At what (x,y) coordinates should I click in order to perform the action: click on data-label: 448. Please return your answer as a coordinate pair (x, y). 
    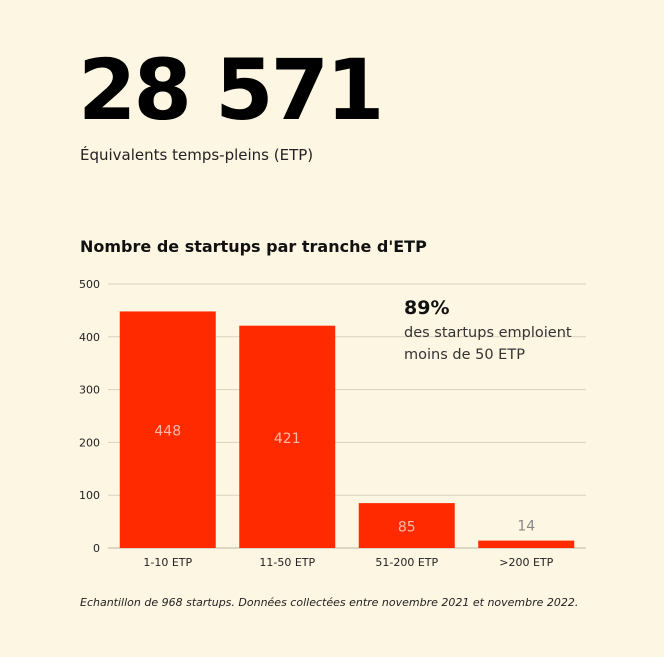
    Looking at the image, I should click on (167, 432).